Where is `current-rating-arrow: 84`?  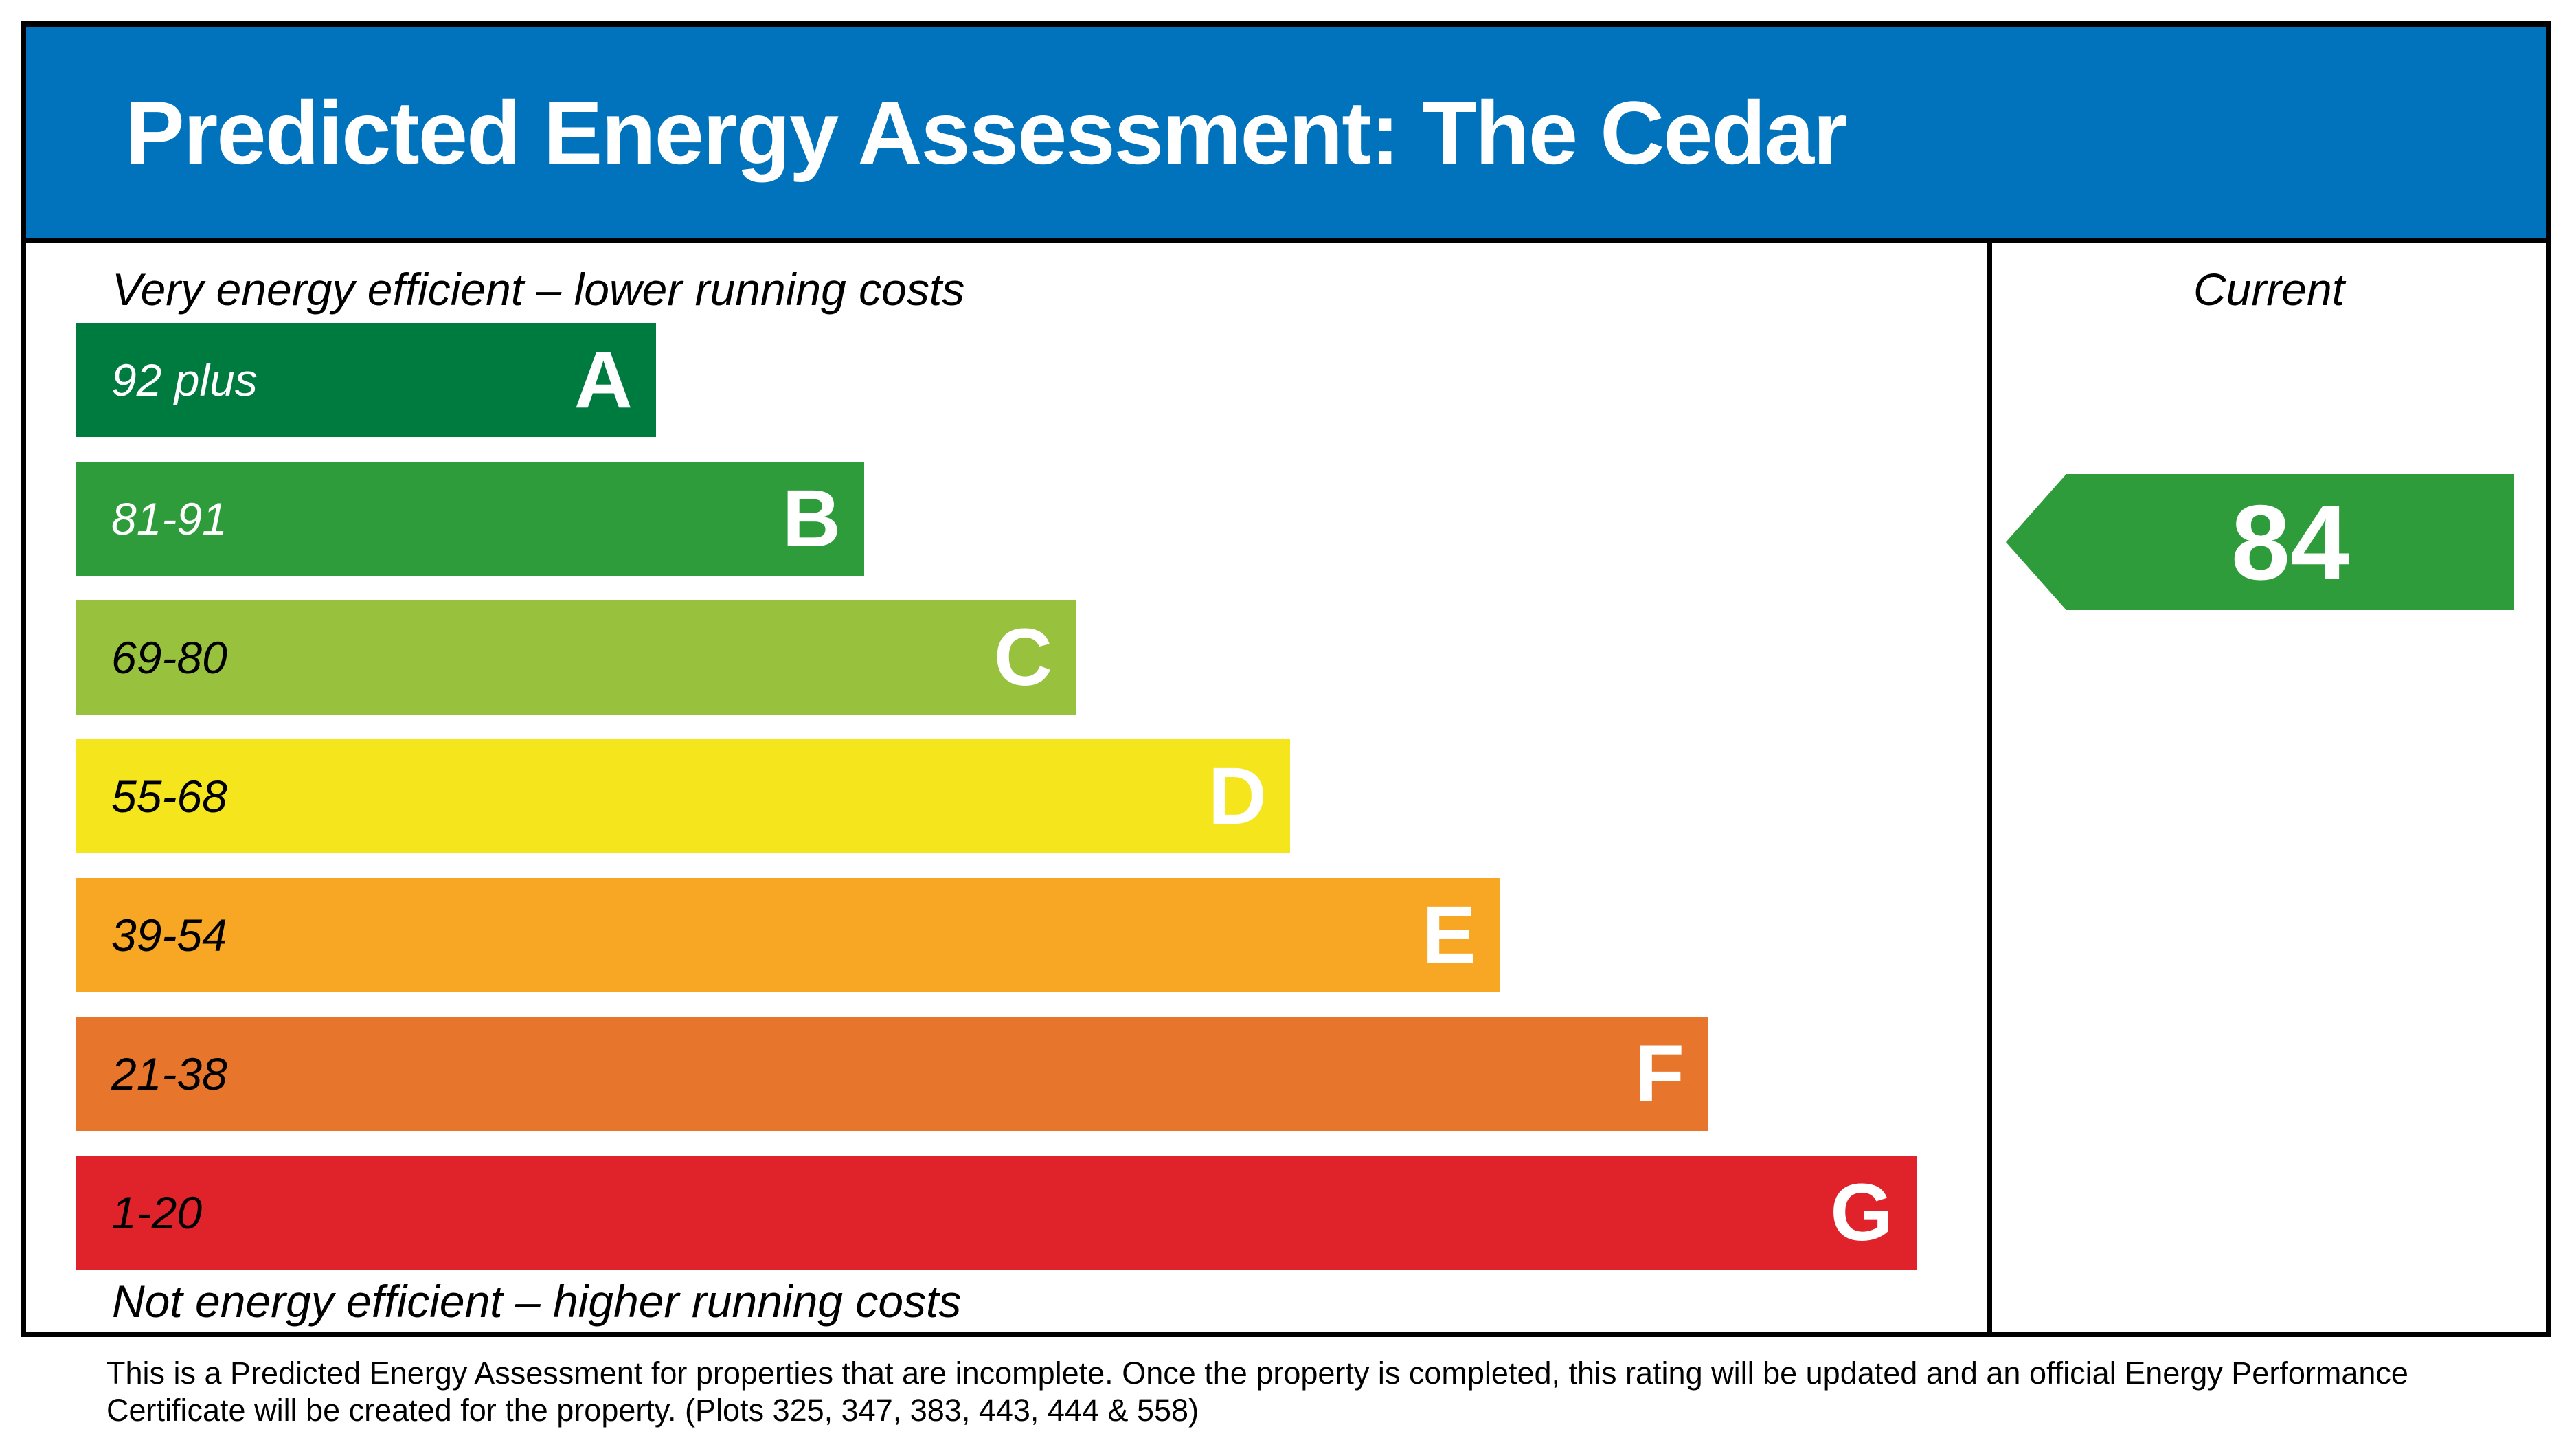 current-rating-arrow: 84 is located at coordinates (2260, 542).